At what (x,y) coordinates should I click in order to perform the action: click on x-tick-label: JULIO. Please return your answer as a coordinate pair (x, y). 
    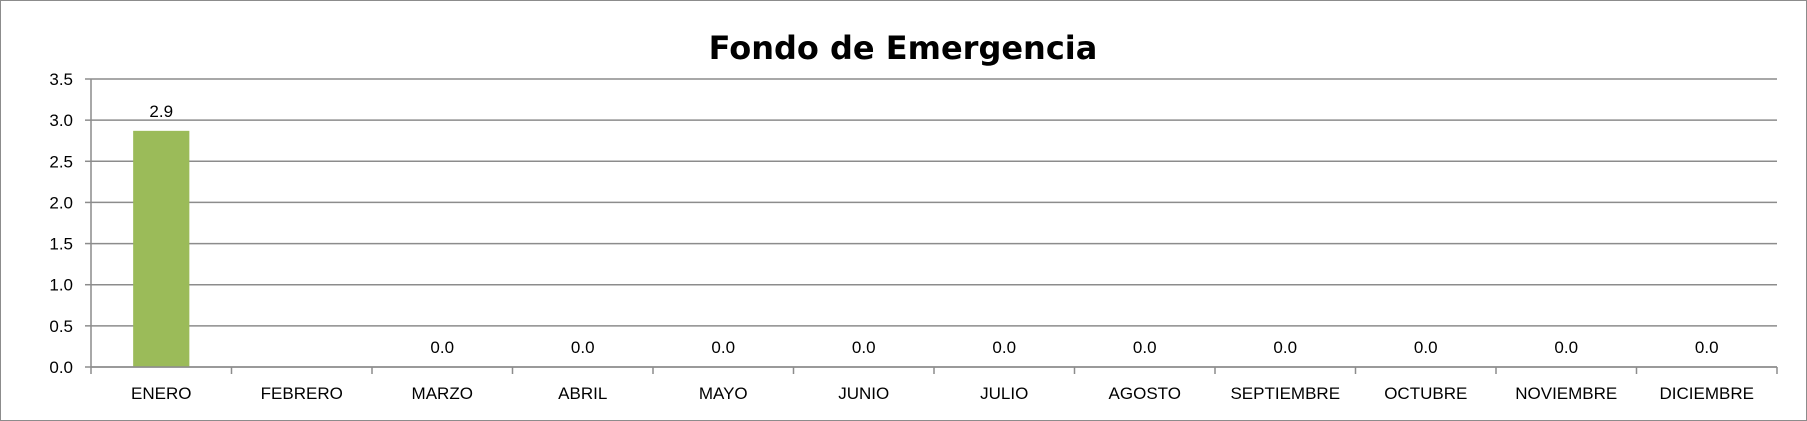
    Looking at the image, I should click on (1004, 393).